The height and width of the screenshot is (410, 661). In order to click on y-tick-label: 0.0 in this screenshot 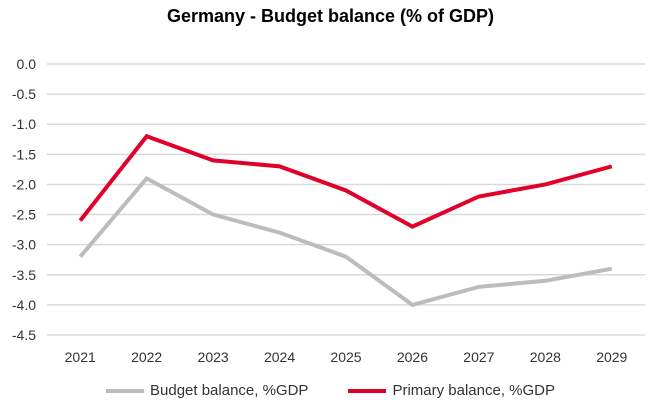, I will do `click(27, 64)`.